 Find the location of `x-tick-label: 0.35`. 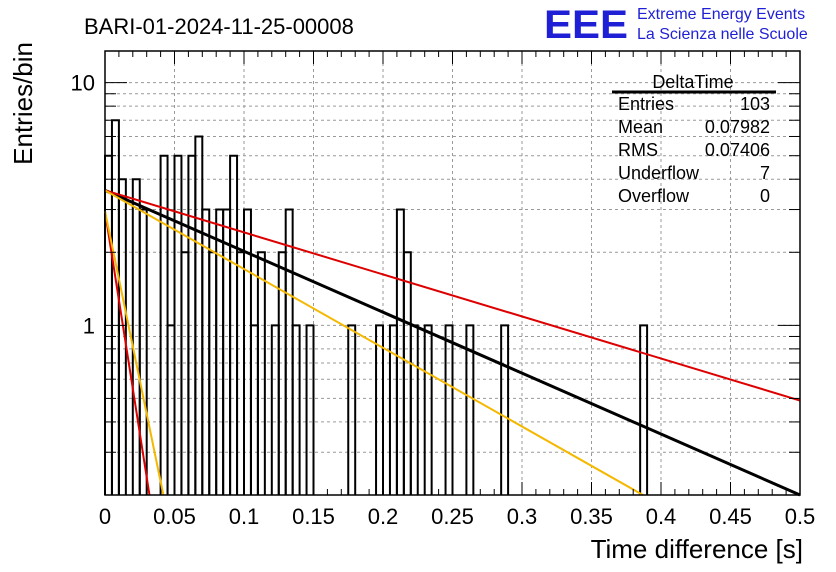

x-tick-label: 0.35 is located at coordinates (591, 516).